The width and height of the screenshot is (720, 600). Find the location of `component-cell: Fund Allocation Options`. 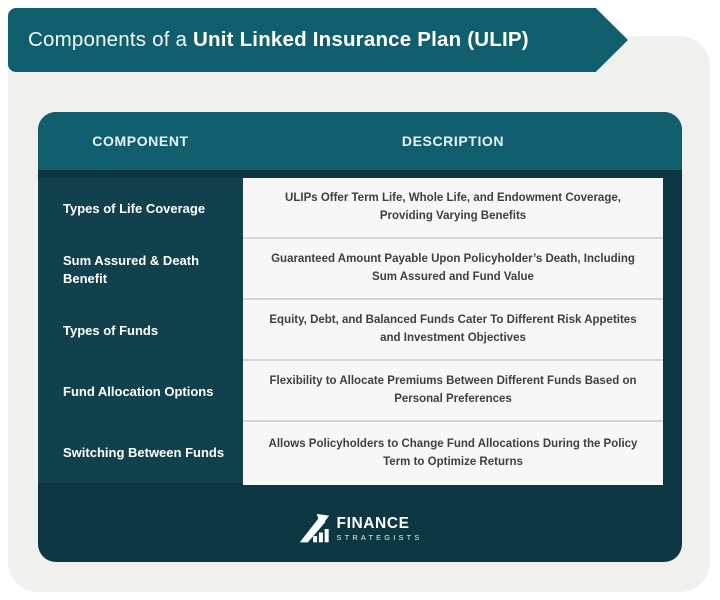

component-cell: Fund Allocation Options is located at coordinates (138, 391).